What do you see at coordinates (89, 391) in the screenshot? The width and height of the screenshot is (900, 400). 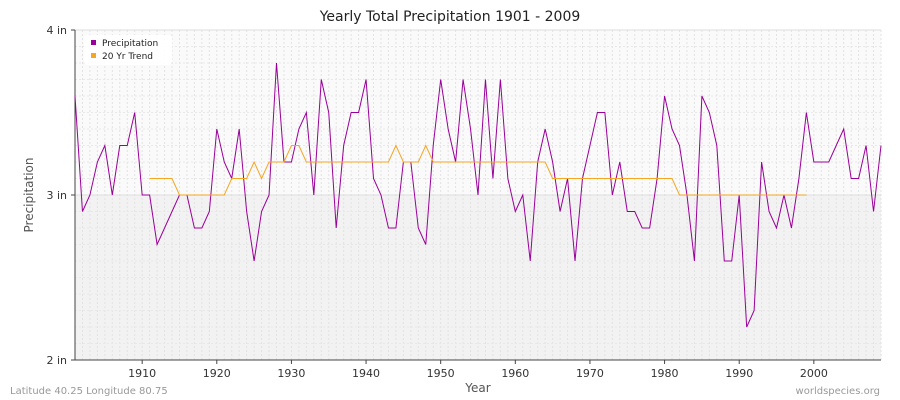 I see `footer-location: Latitude 40.25 Longitude 80.75` at bounding box center [89, 391].